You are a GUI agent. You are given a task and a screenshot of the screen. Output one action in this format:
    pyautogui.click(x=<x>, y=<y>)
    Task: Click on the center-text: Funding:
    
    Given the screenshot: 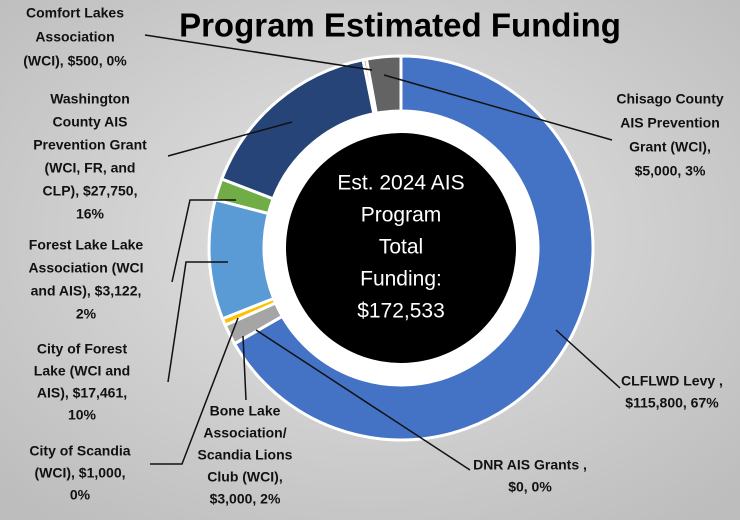 What is the action you would take?
    pyautogui.click(x=401, y=279)
    